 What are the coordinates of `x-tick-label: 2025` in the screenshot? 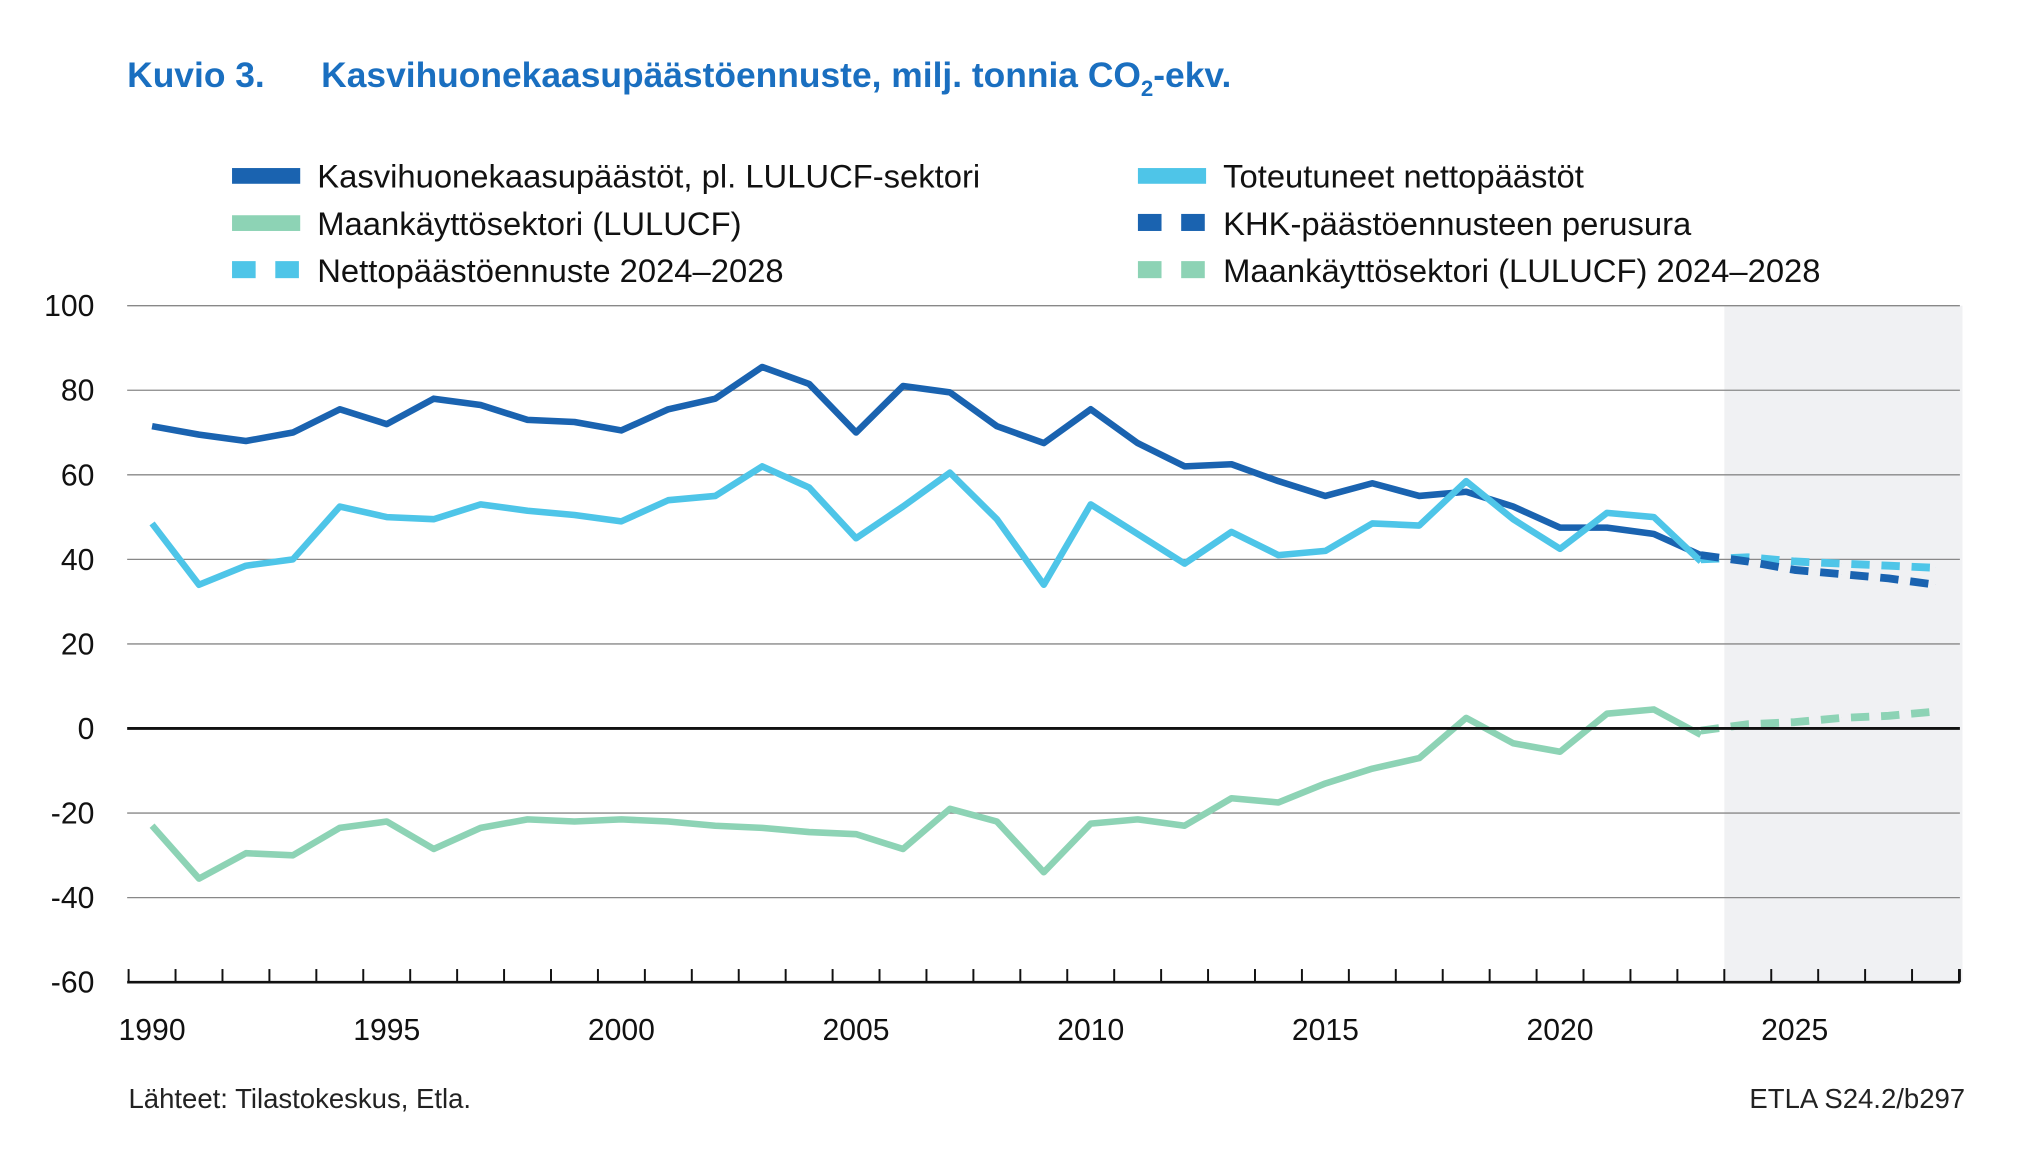 It's located at (1794, 1030).